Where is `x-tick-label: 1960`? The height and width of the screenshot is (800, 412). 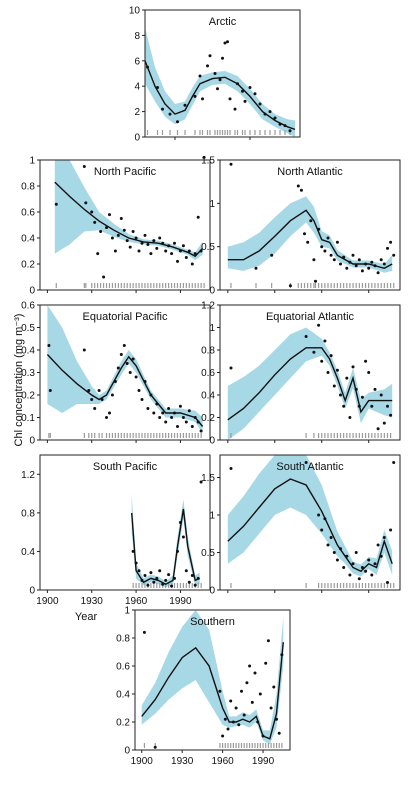
x-tick-label: 1960 is located at coordinates (222, 761).